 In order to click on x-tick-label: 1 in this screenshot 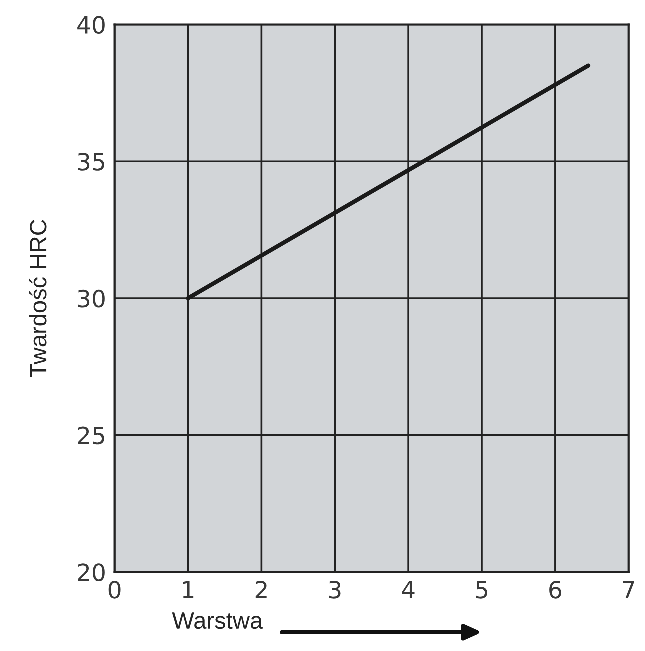, I will do `click(188, 590)`.